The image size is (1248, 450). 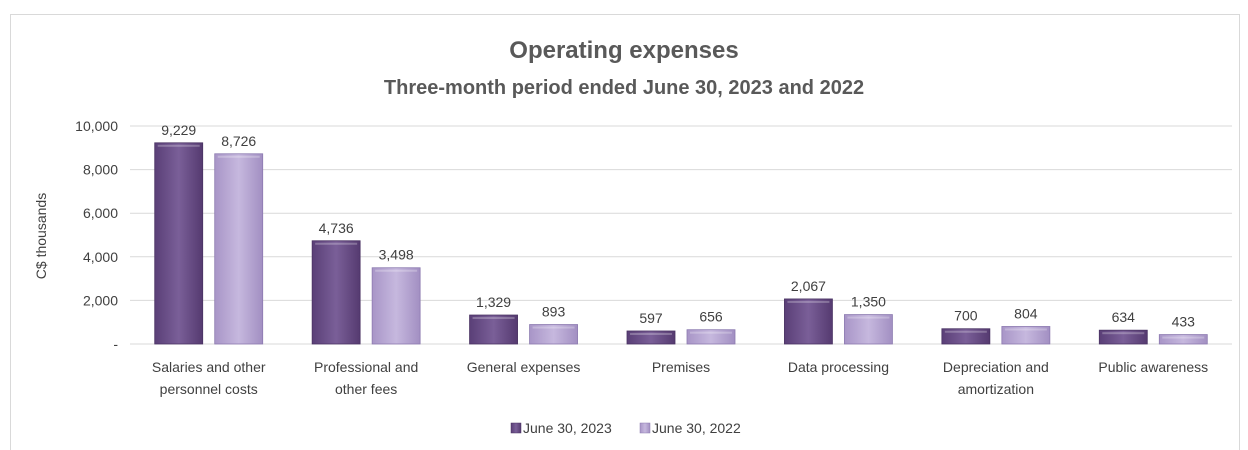 What do you see at coordinates (711, 317) in the screenshot?
I see `data-label: 656` at bounding box center [711, 317].